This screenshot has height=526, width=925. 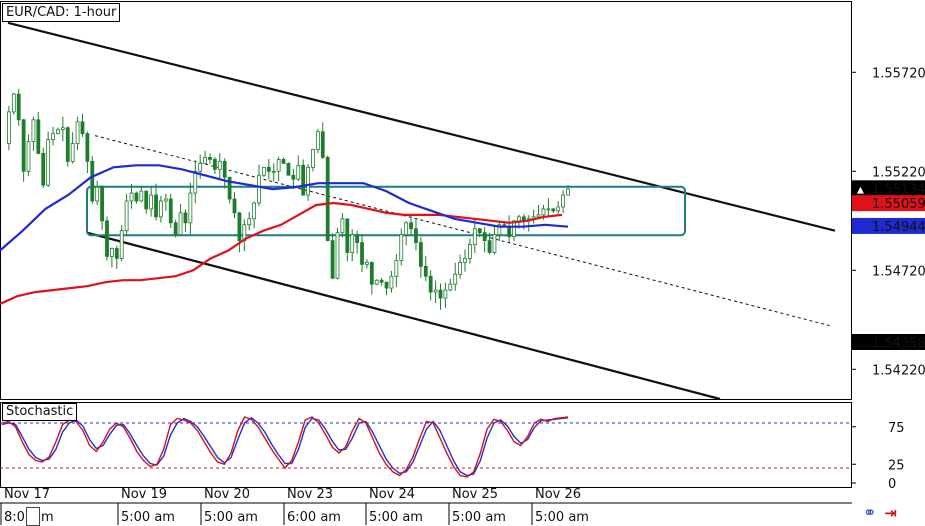 I want to click on stoch-signal-line, so click(x=285, y=446).